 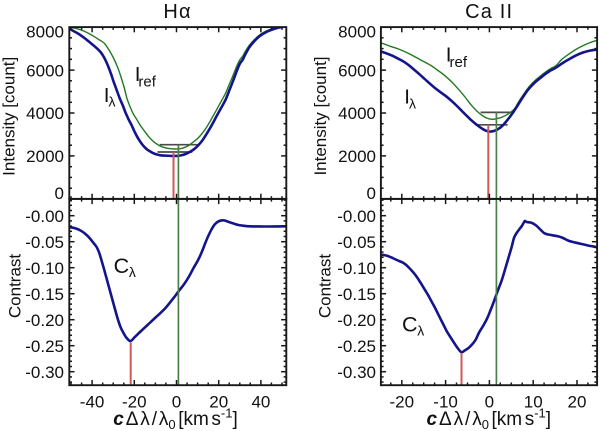 I want to click on svg-text: 10, so click(x=533, y=402).